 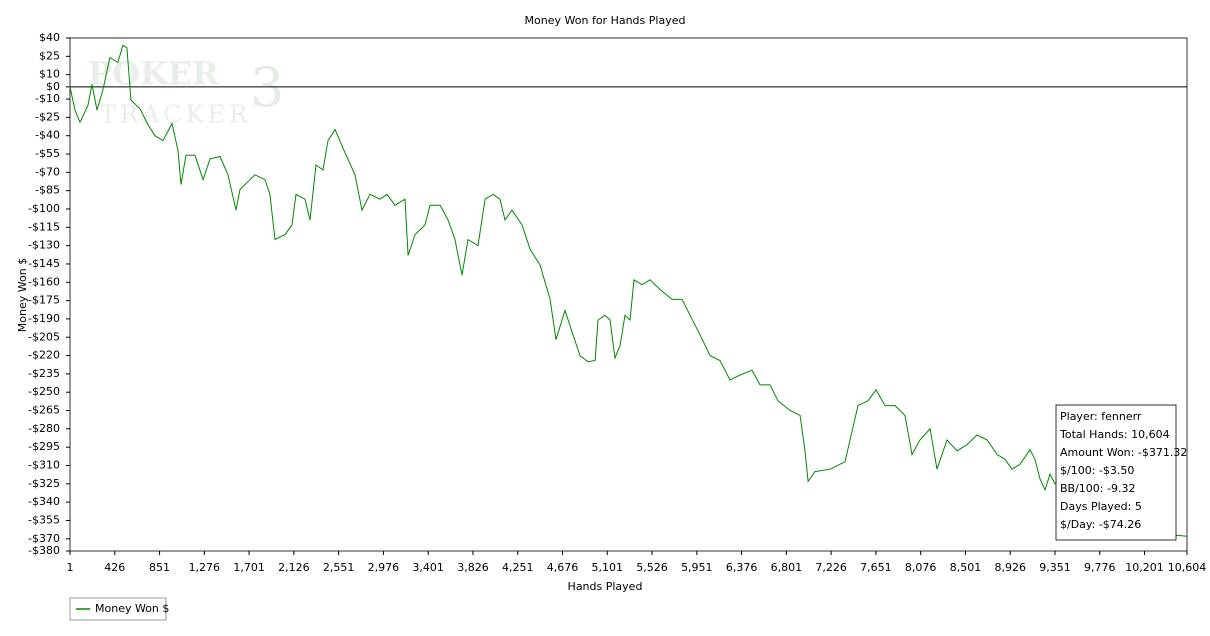 I want to click on y-tick-label: -$380, so click(x=44, y=550).